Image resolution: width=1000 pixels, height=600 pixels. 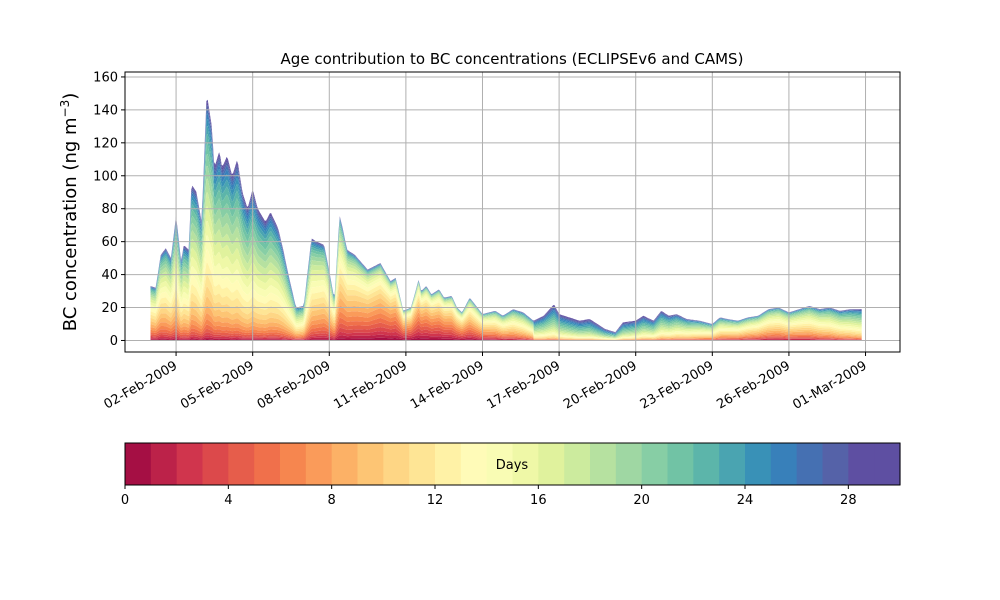 What do you see at coordinates (745, 500) in the screenshot?
I see `colorbar-tick-label: 24` at bounding box center [745, 500].